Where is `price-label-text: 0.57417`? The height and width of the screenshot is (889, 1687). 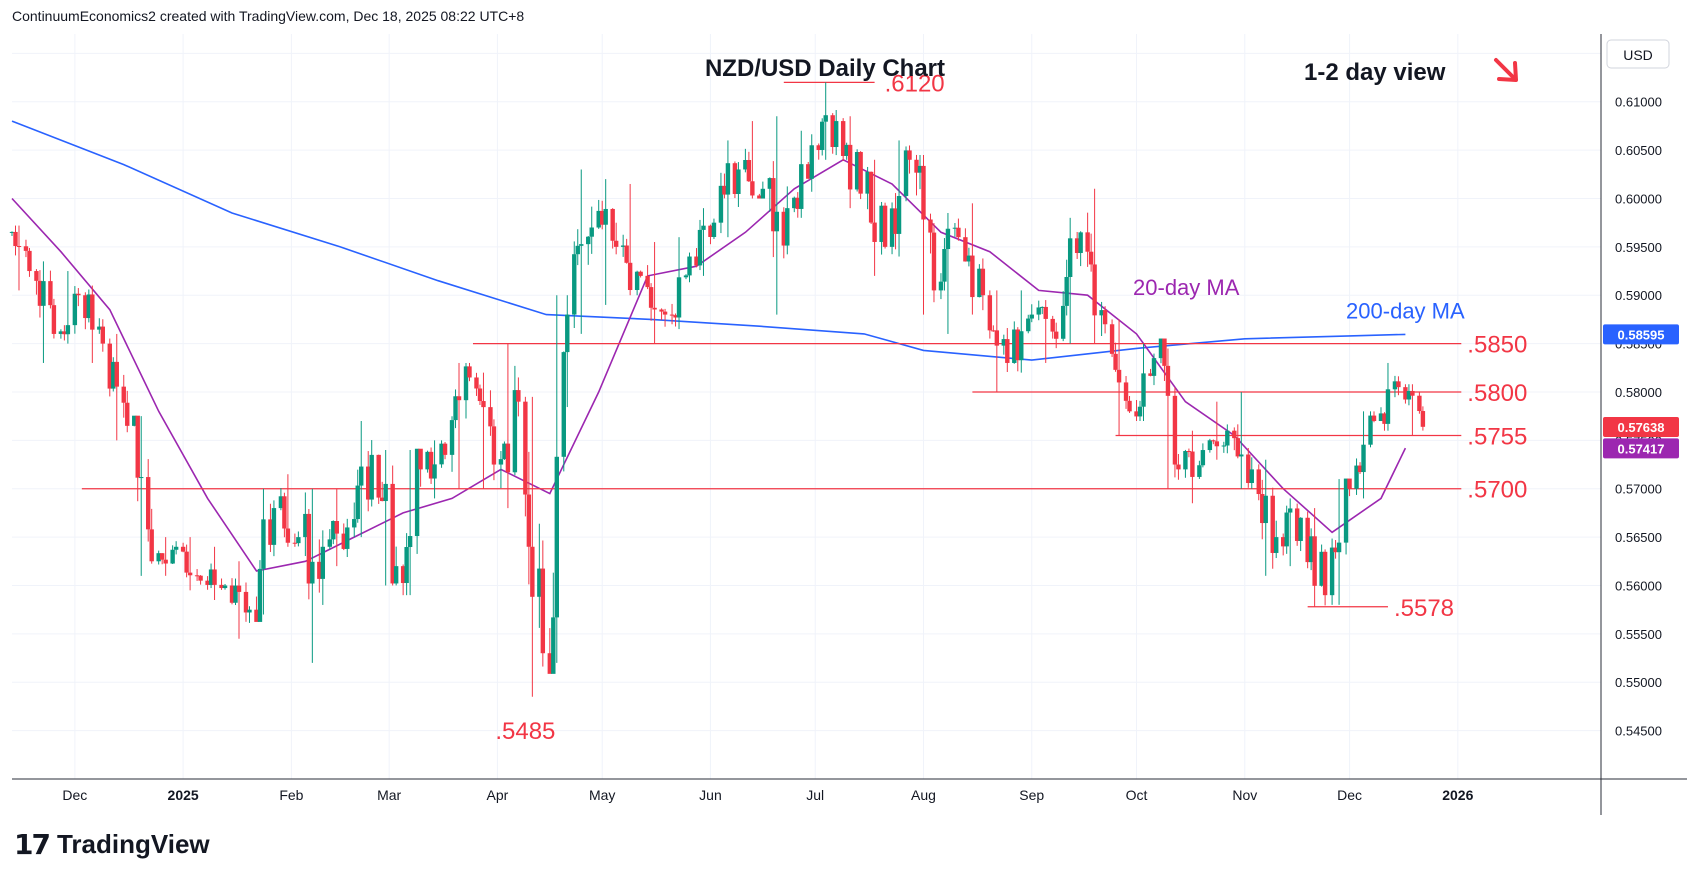
price-label-text: 0.57417 is located at coordinates (1641, 448).